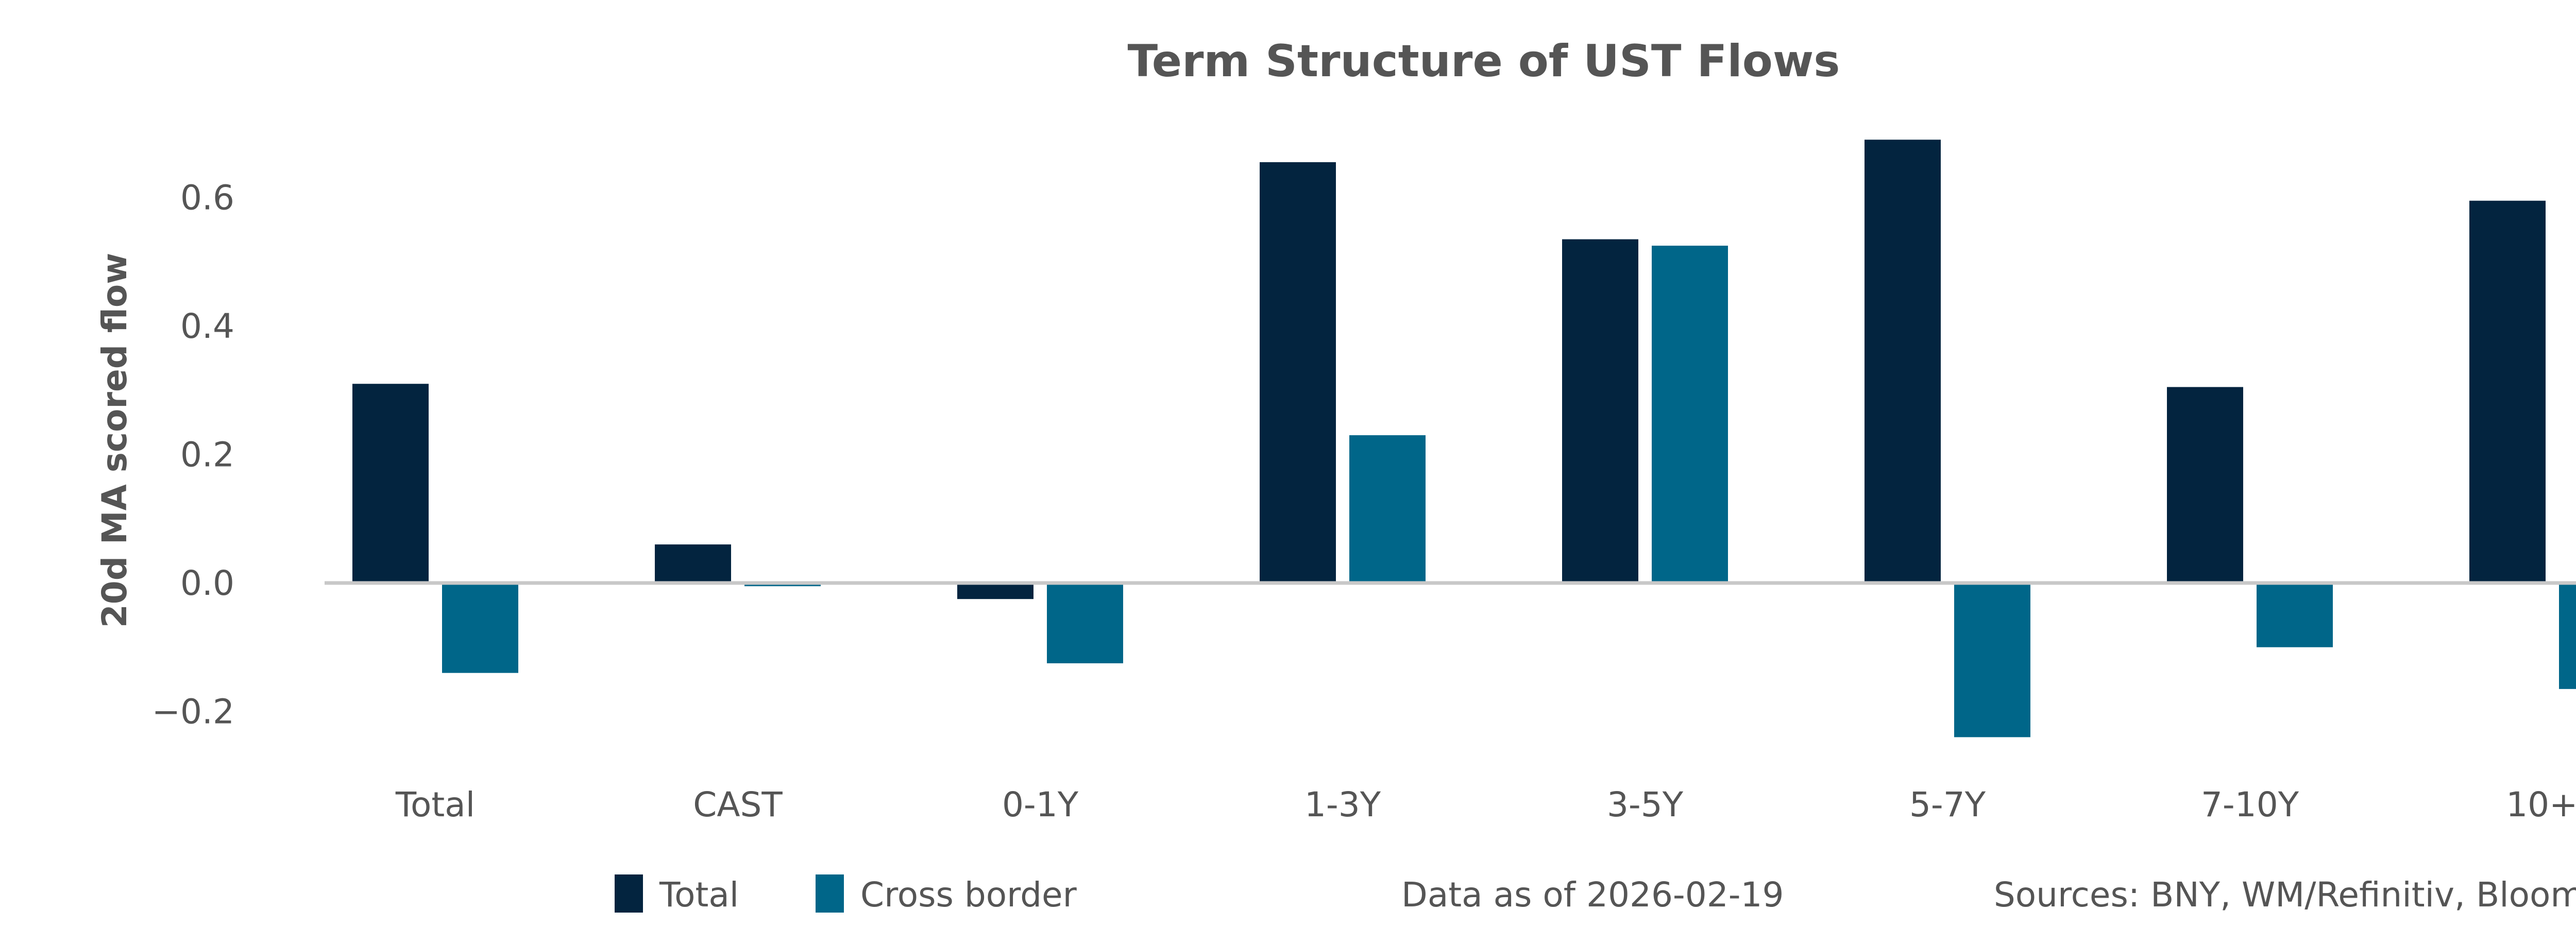 The width and height of the screenshot is (2576, 927). I want to click on bar-total-7-10y, so click(2205, 485).